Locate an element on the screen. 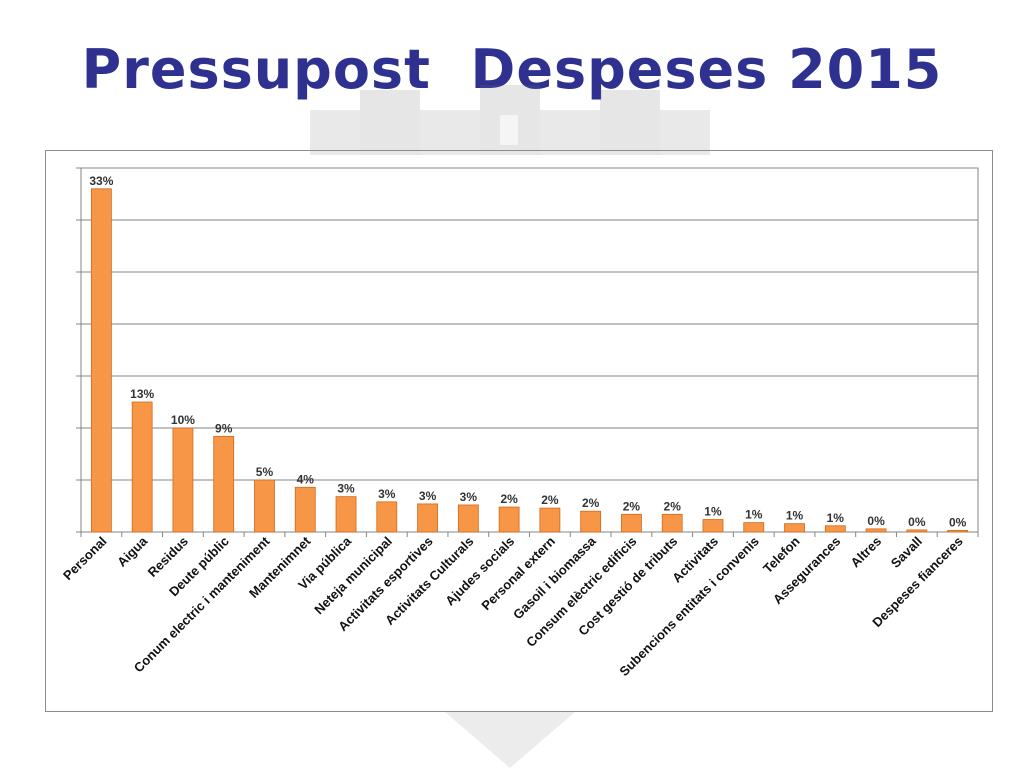  data-label: 4% is located at coordinates (306, 479).